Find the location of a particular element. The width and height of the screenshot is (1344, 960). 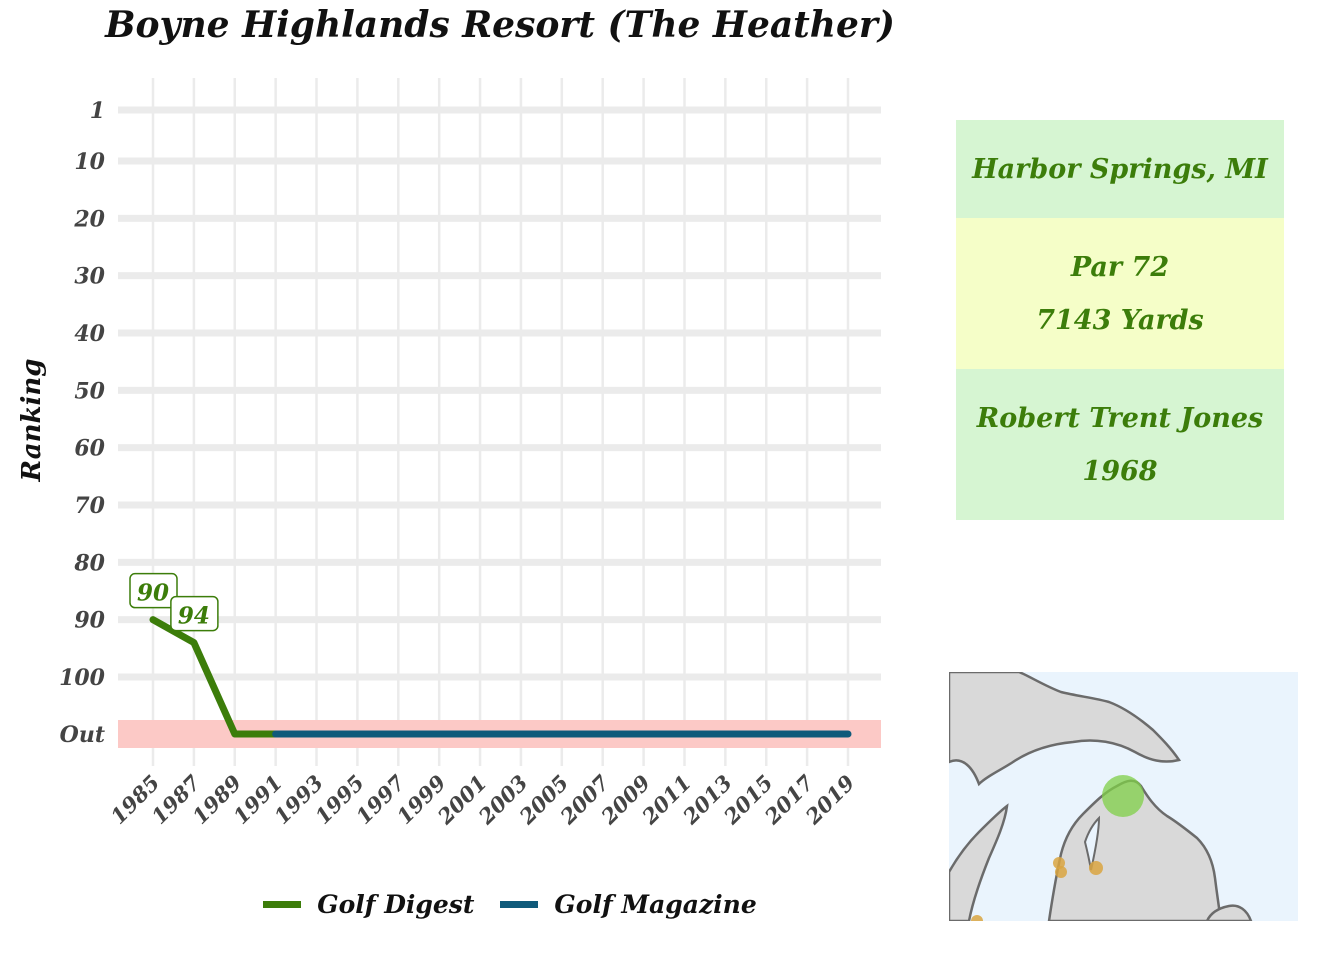

data-label: 94 is located at coordinates (194, 616).